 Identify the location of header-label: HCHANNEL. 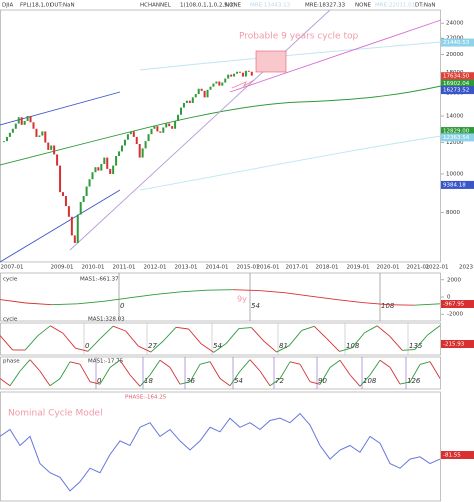
(156, 6).